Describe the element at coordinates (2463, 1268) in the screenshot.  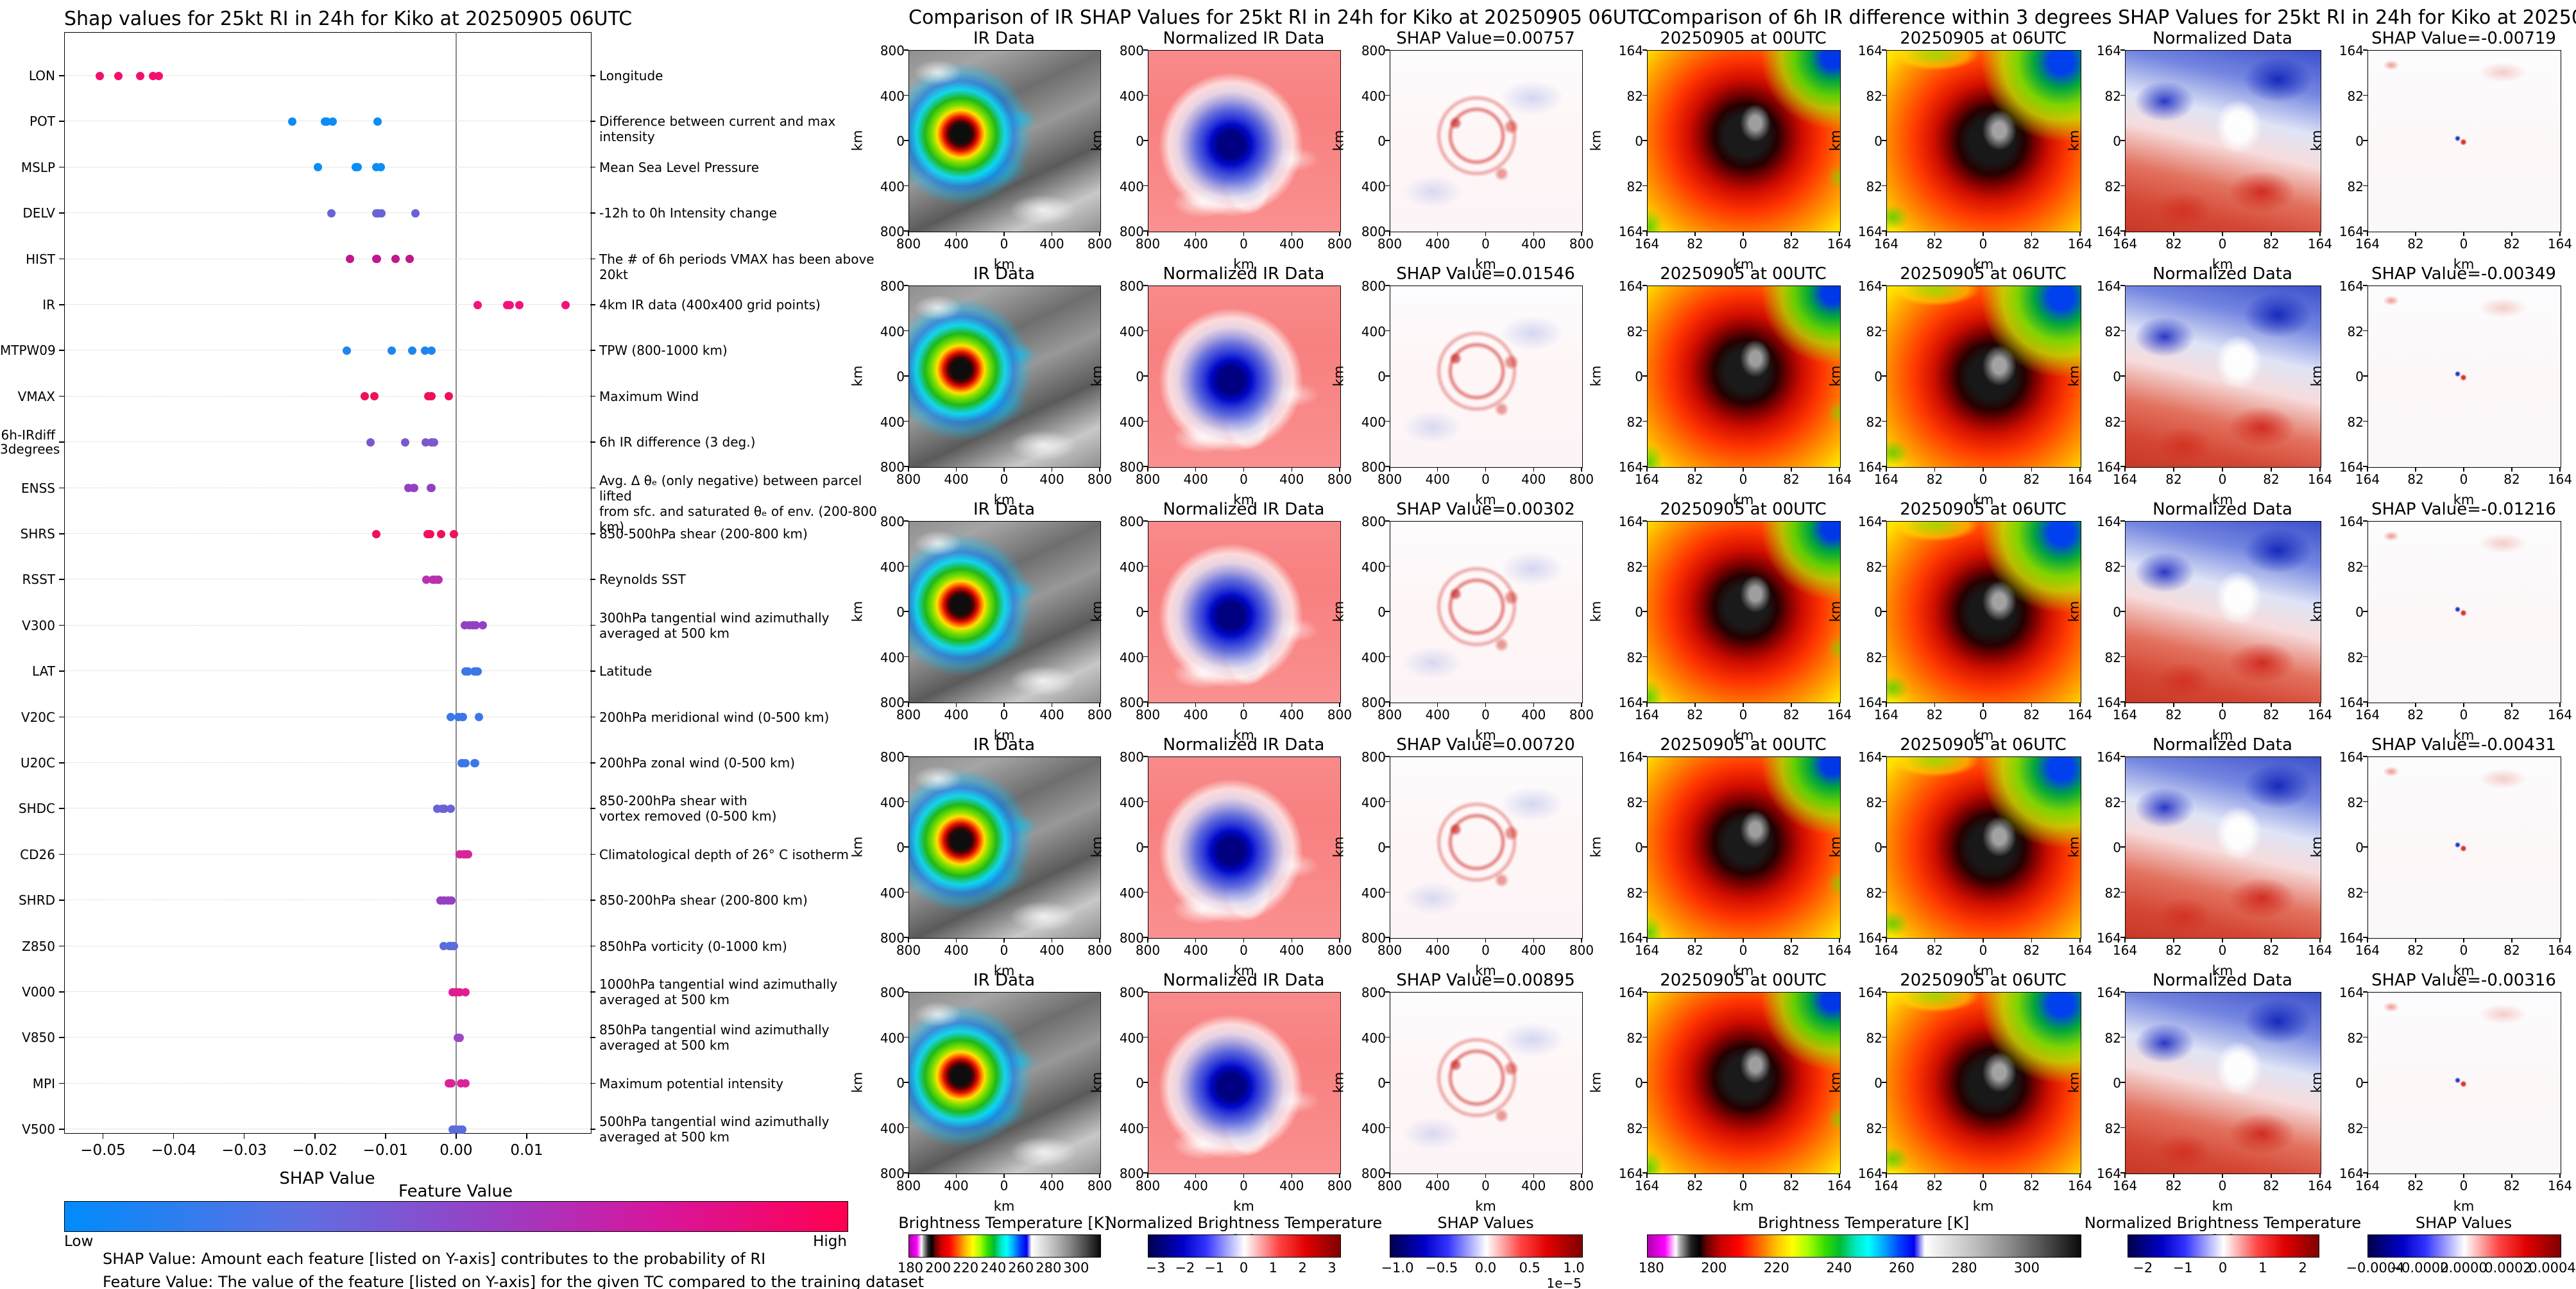
I see `colorbar-tick-label: 0.0000` at that location.